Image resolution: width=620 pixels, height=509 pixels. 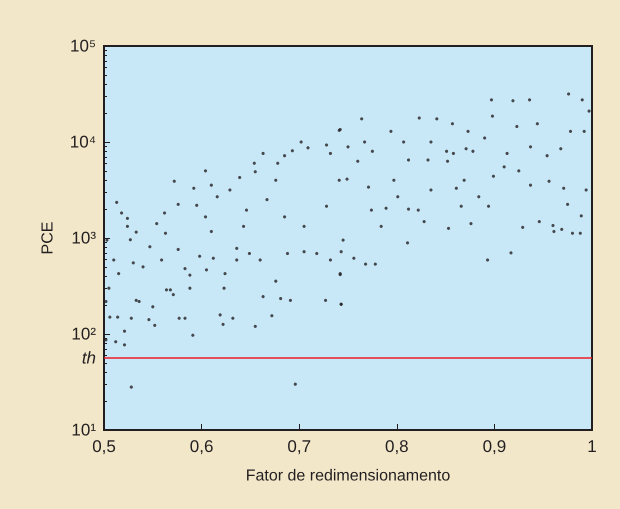 What do you see at coordinates (592, 446) in the screenshot?
I see `x-tick-label: 1` at bounding box center [592, 446].